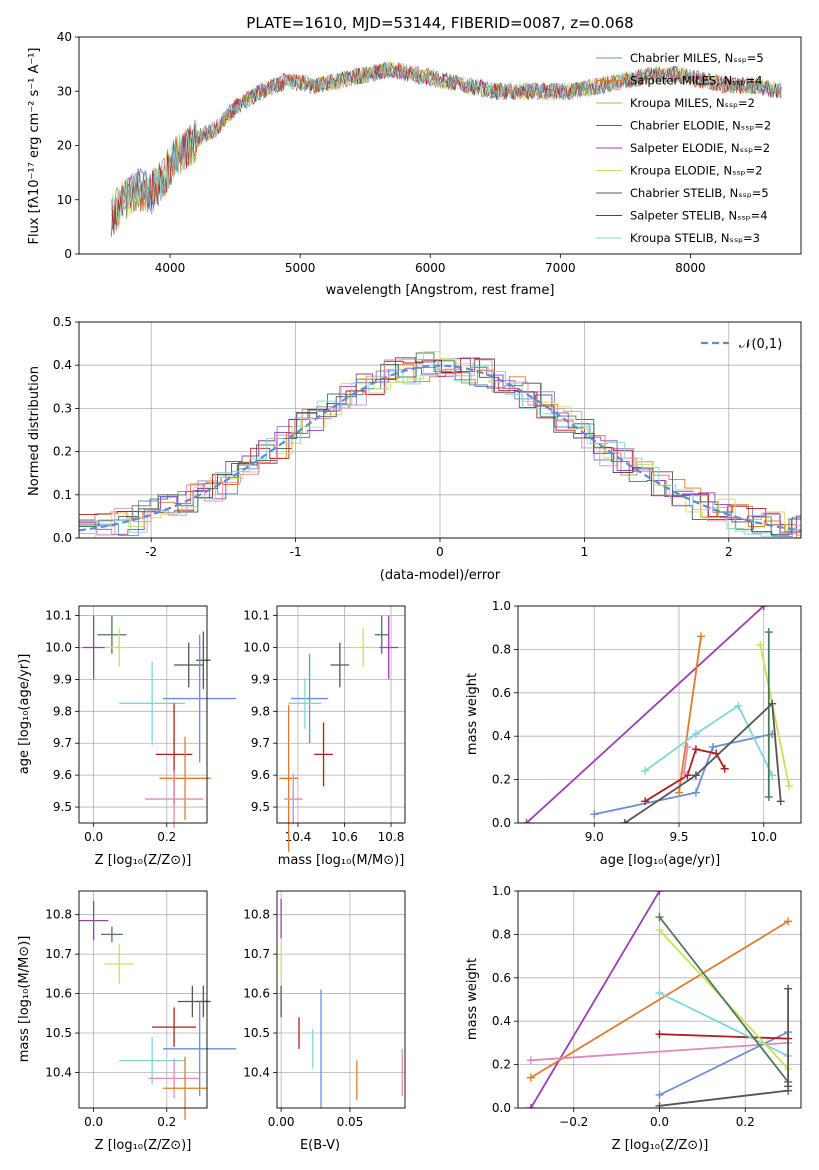 This screenshot has height=1170, width=819. What do you see at coordinates (24, 999) in the screenshot?
I see `mass-z-ylabel: mass [log₁₀(M/M⊙)]` at bounding box center [24, 999].